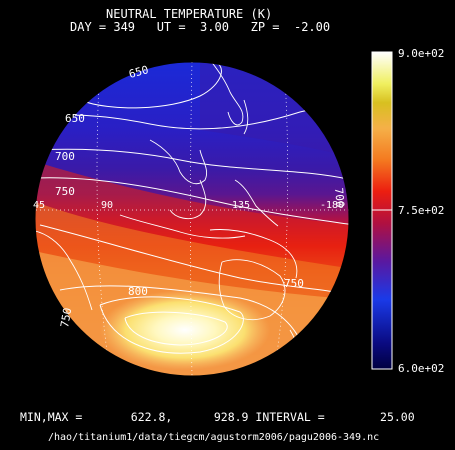 The height and width of the screenshot is (450, 455). What do you see at coordinates (421, 53) in the screenshot?
I see `colorbar-max-label: 9.0e+02` at bounding box center [421, 53].